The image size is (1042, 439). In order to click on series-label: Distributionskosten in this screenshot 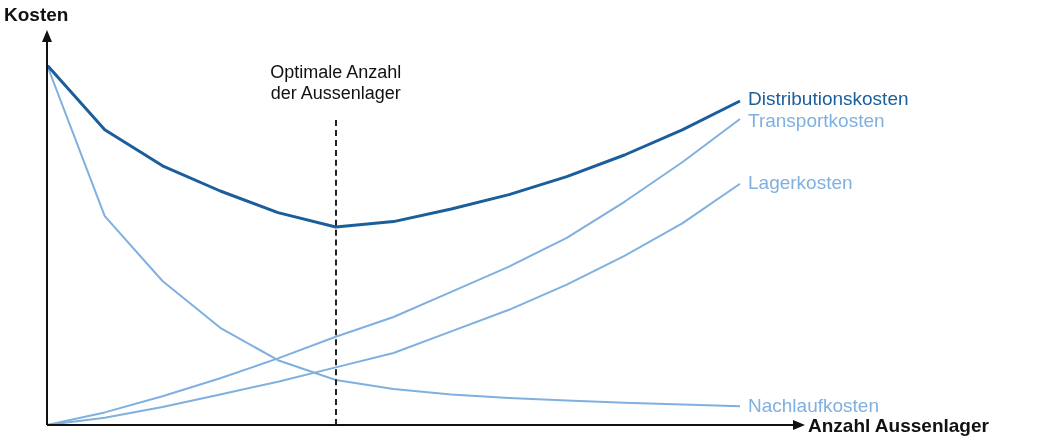, I will do `click(828, 99)`.